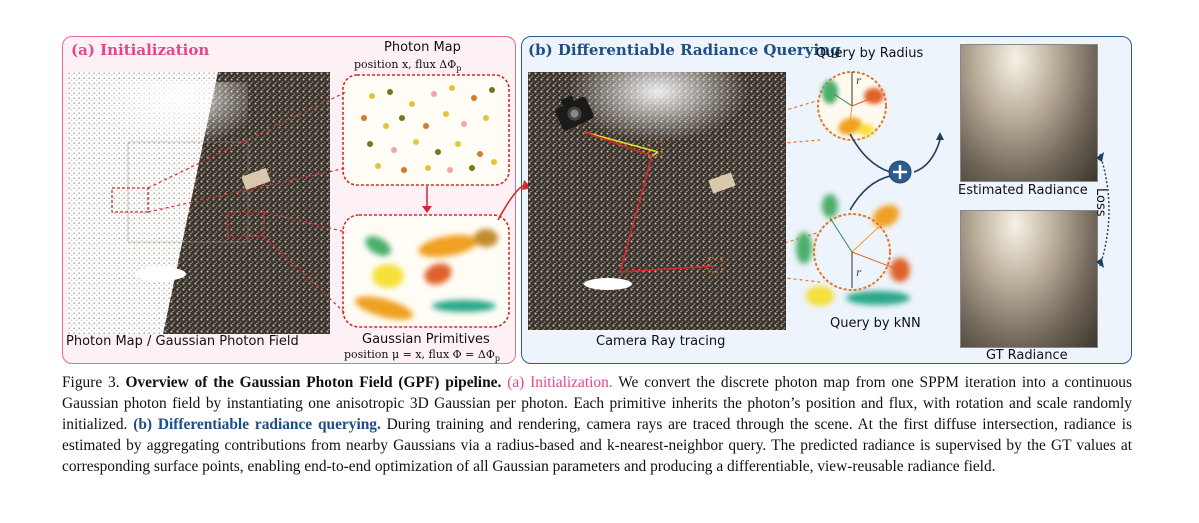 The height and width of the screenshot is (523, 1199). I want to click on scene-label-a: Photon Map / Gaussian Photon Field, so click(182, 341).